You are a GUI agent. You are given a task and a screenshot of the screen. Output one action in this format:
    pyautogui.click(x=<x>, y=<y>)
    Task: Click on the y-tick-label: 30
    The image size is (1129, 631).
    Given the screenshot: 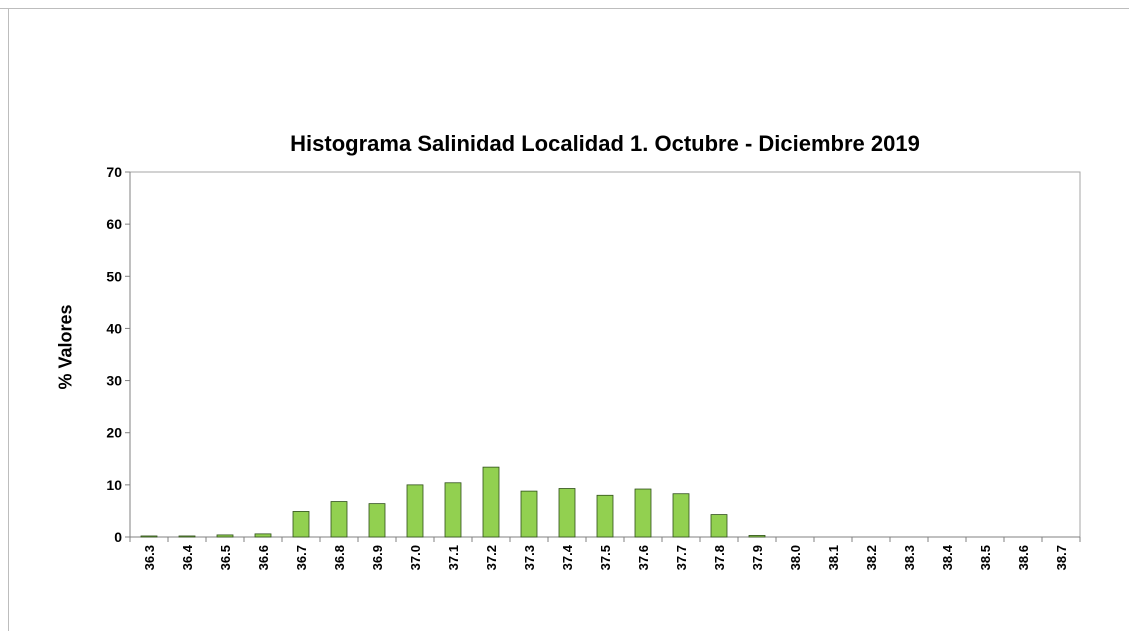 What is the action you would take?
    pyautogui.click(x=114, y=381)
    